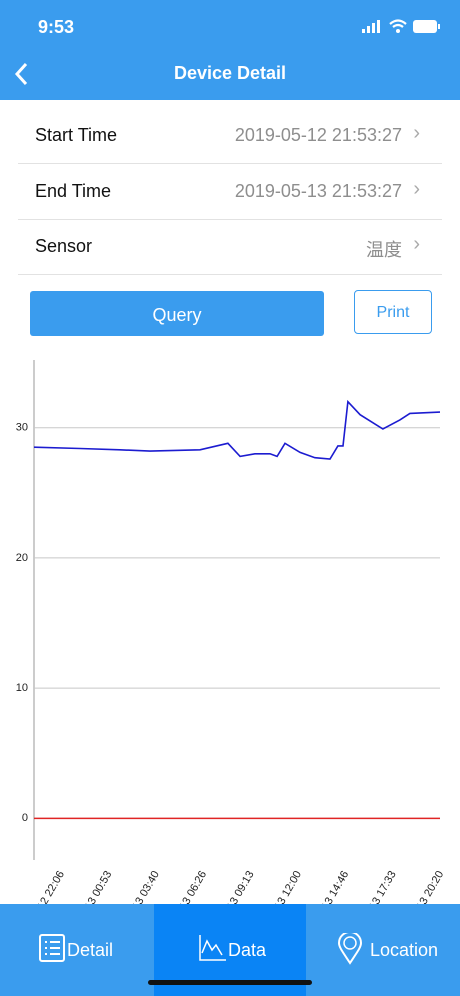 The height and width of the screenshot is (996, 460). I want to click on row-value: 2019-05-12 21:53:27, so click(318, 135).